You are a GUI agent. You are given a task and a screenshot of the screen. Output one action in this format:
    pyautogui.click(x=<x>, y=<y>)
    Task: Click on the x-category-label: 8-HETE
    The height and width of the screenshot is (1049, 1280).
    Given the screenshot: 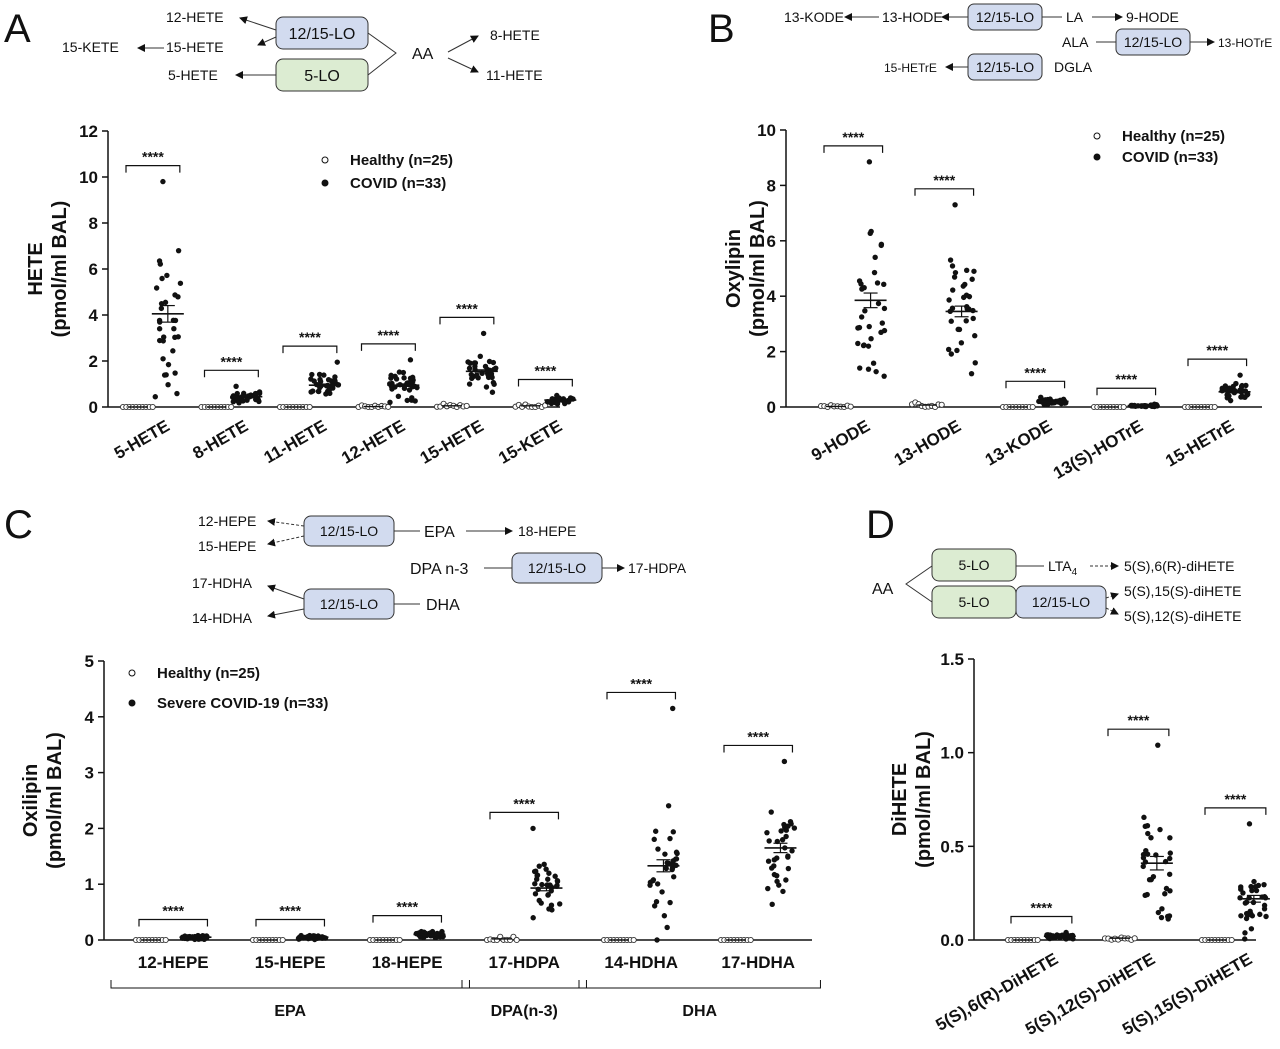 What is the action you would take?
    pyautogui.click(x=220, y=439)
    